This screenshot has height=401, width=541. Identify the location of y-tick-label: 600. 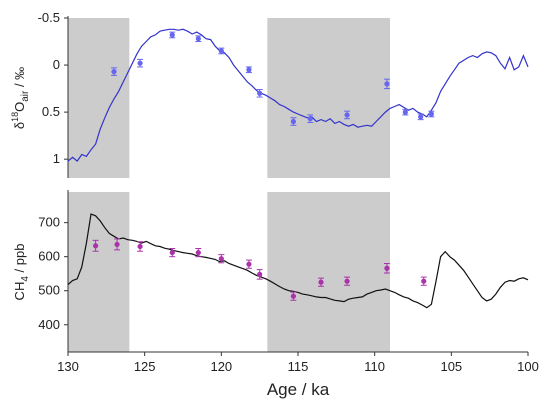
(49, 256).